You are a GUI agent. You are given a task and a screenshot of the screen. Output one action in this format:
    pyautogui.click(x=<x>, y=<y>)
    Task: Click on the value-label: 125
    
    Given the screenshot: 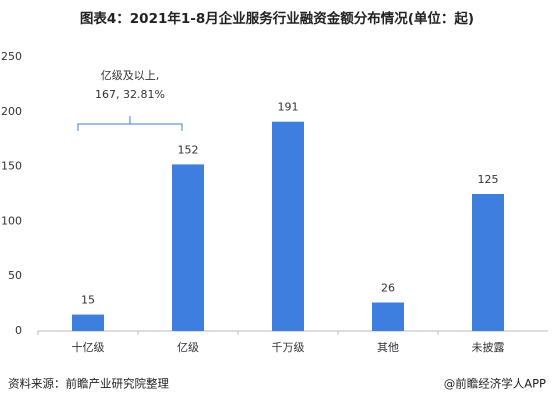 What is the action you would take?
    pyautogui.click(x=488, y=179)
    